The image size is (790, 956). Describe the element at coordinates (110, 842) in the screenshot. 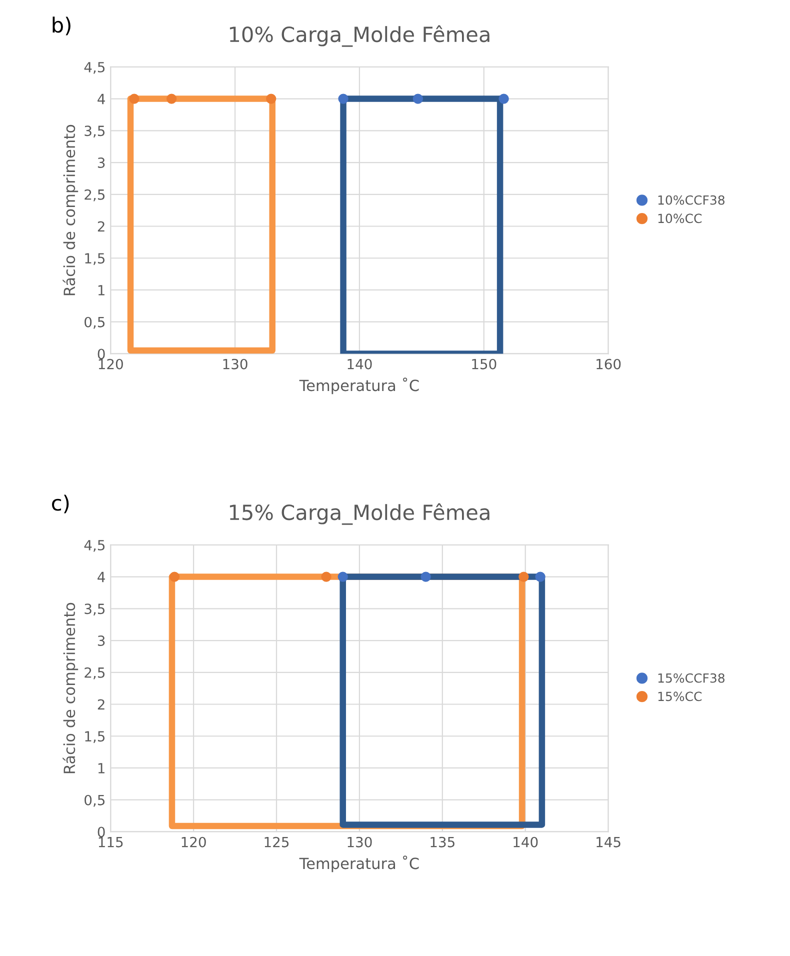

I see `x-tick-label: 115` at that location.